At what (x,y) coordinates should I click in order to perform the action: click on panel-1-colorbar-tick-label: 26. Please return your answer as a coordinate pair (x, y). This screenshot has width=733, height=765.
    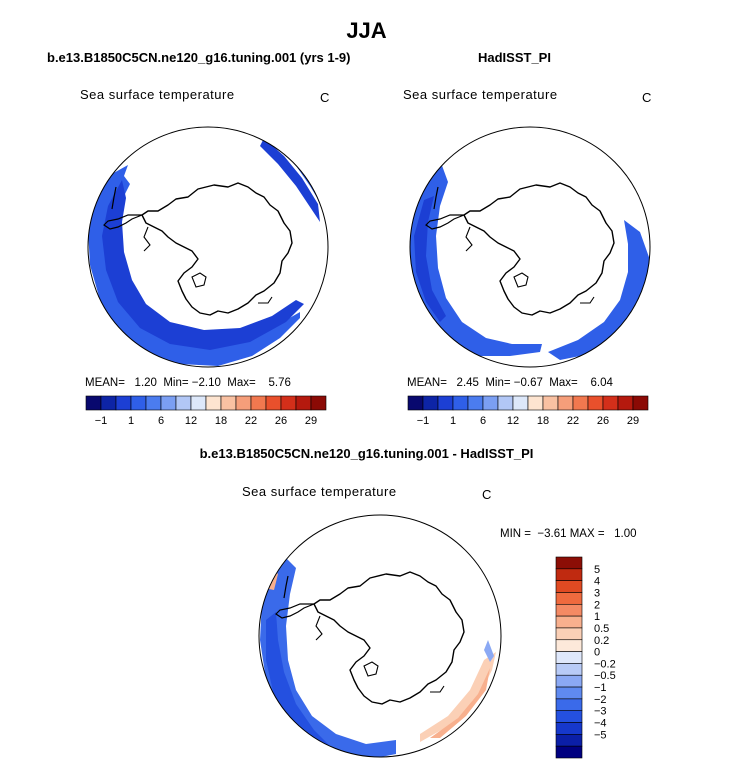
    Looking at the image, I should click on (281, 421).